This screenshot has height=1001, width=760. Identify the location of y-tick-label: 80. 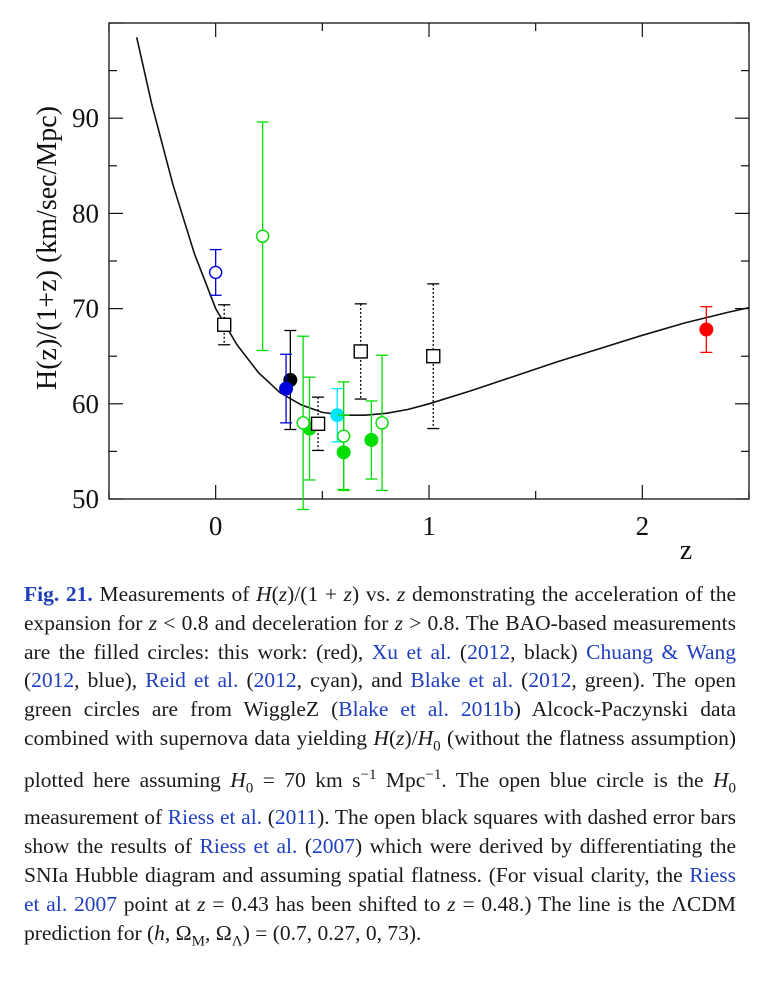
(85, 213).